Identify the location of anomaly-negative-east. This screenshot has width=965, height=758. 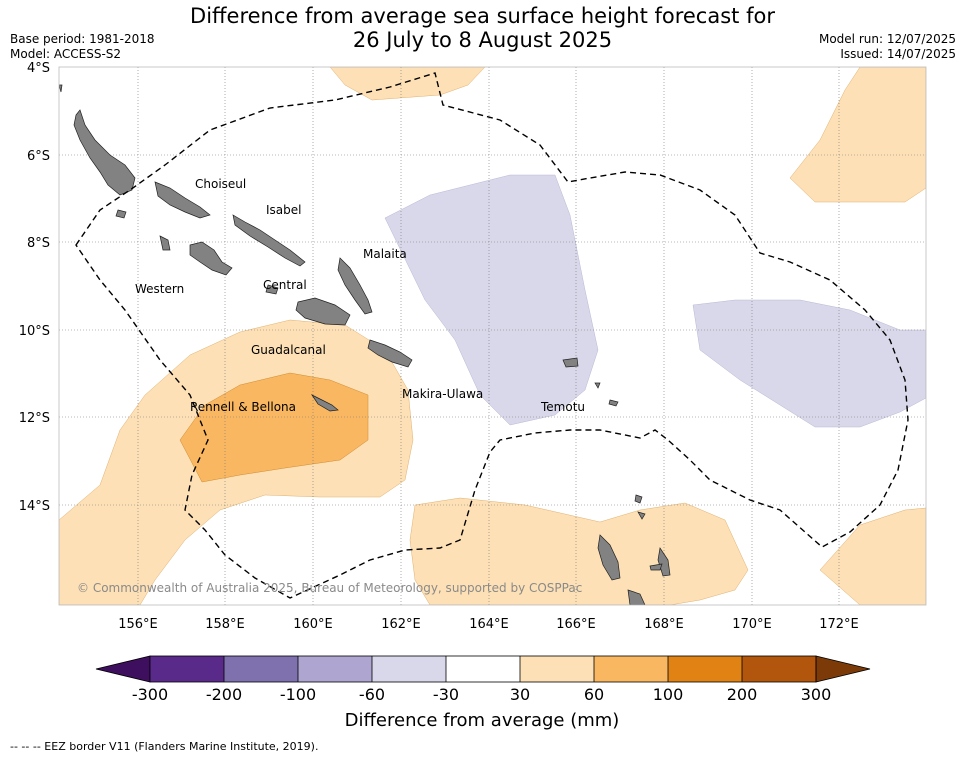
(809, 363).